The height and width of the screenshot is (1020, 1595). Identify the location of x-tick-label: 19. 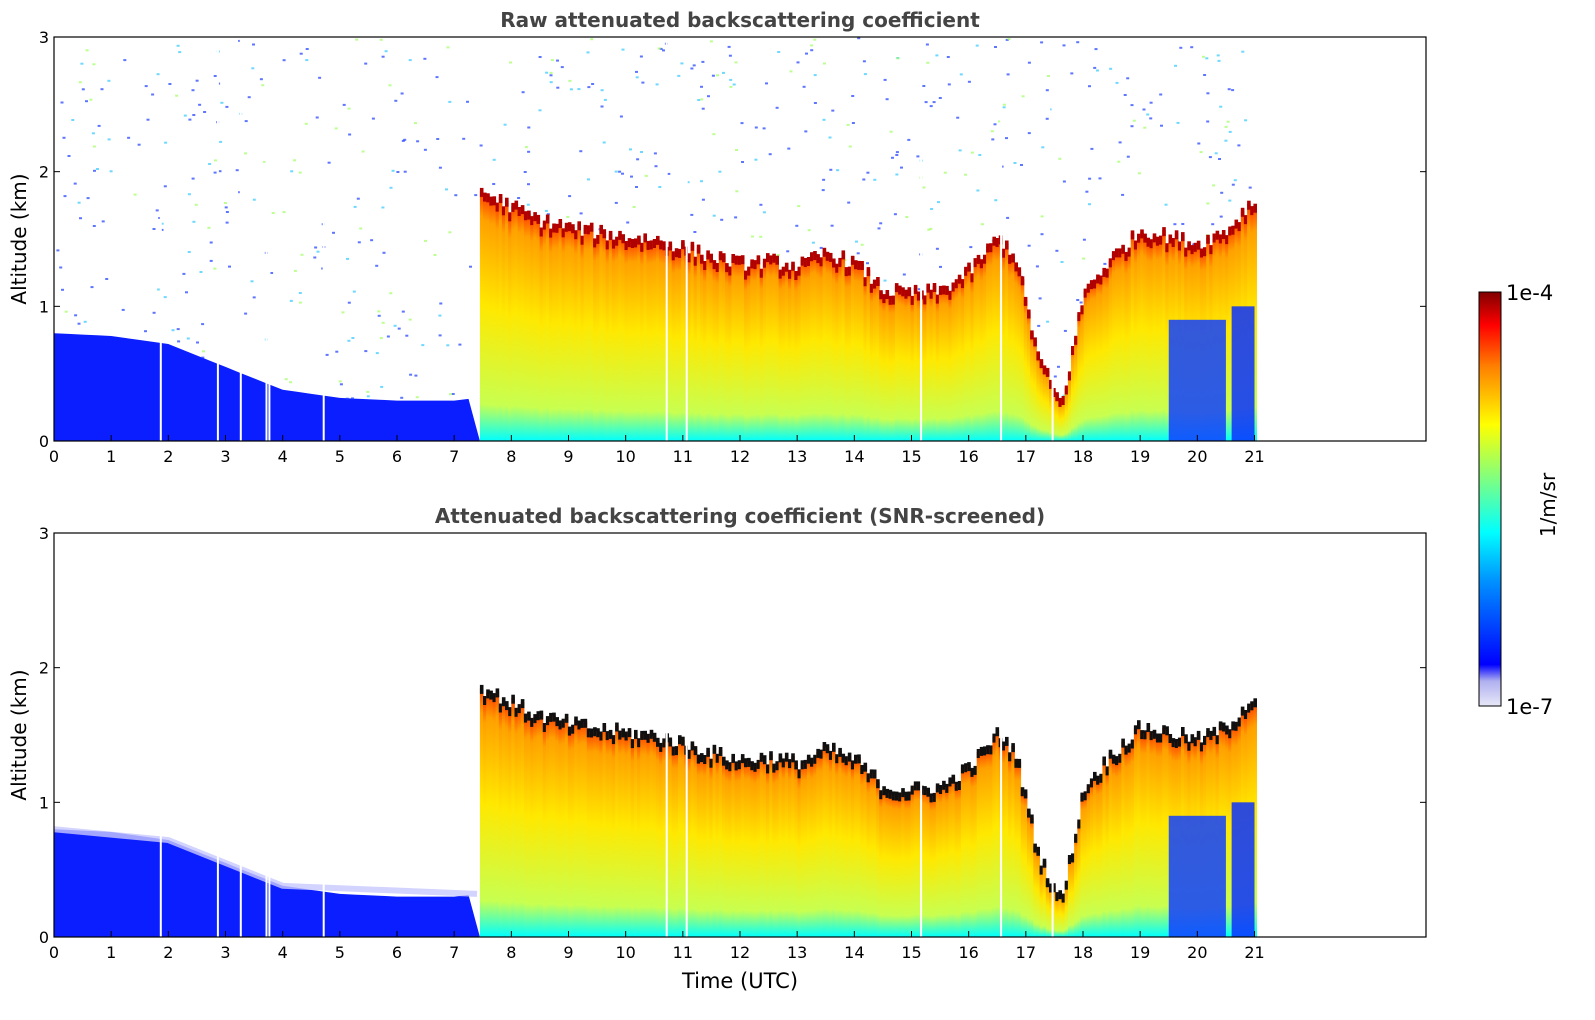
(1140, 456).